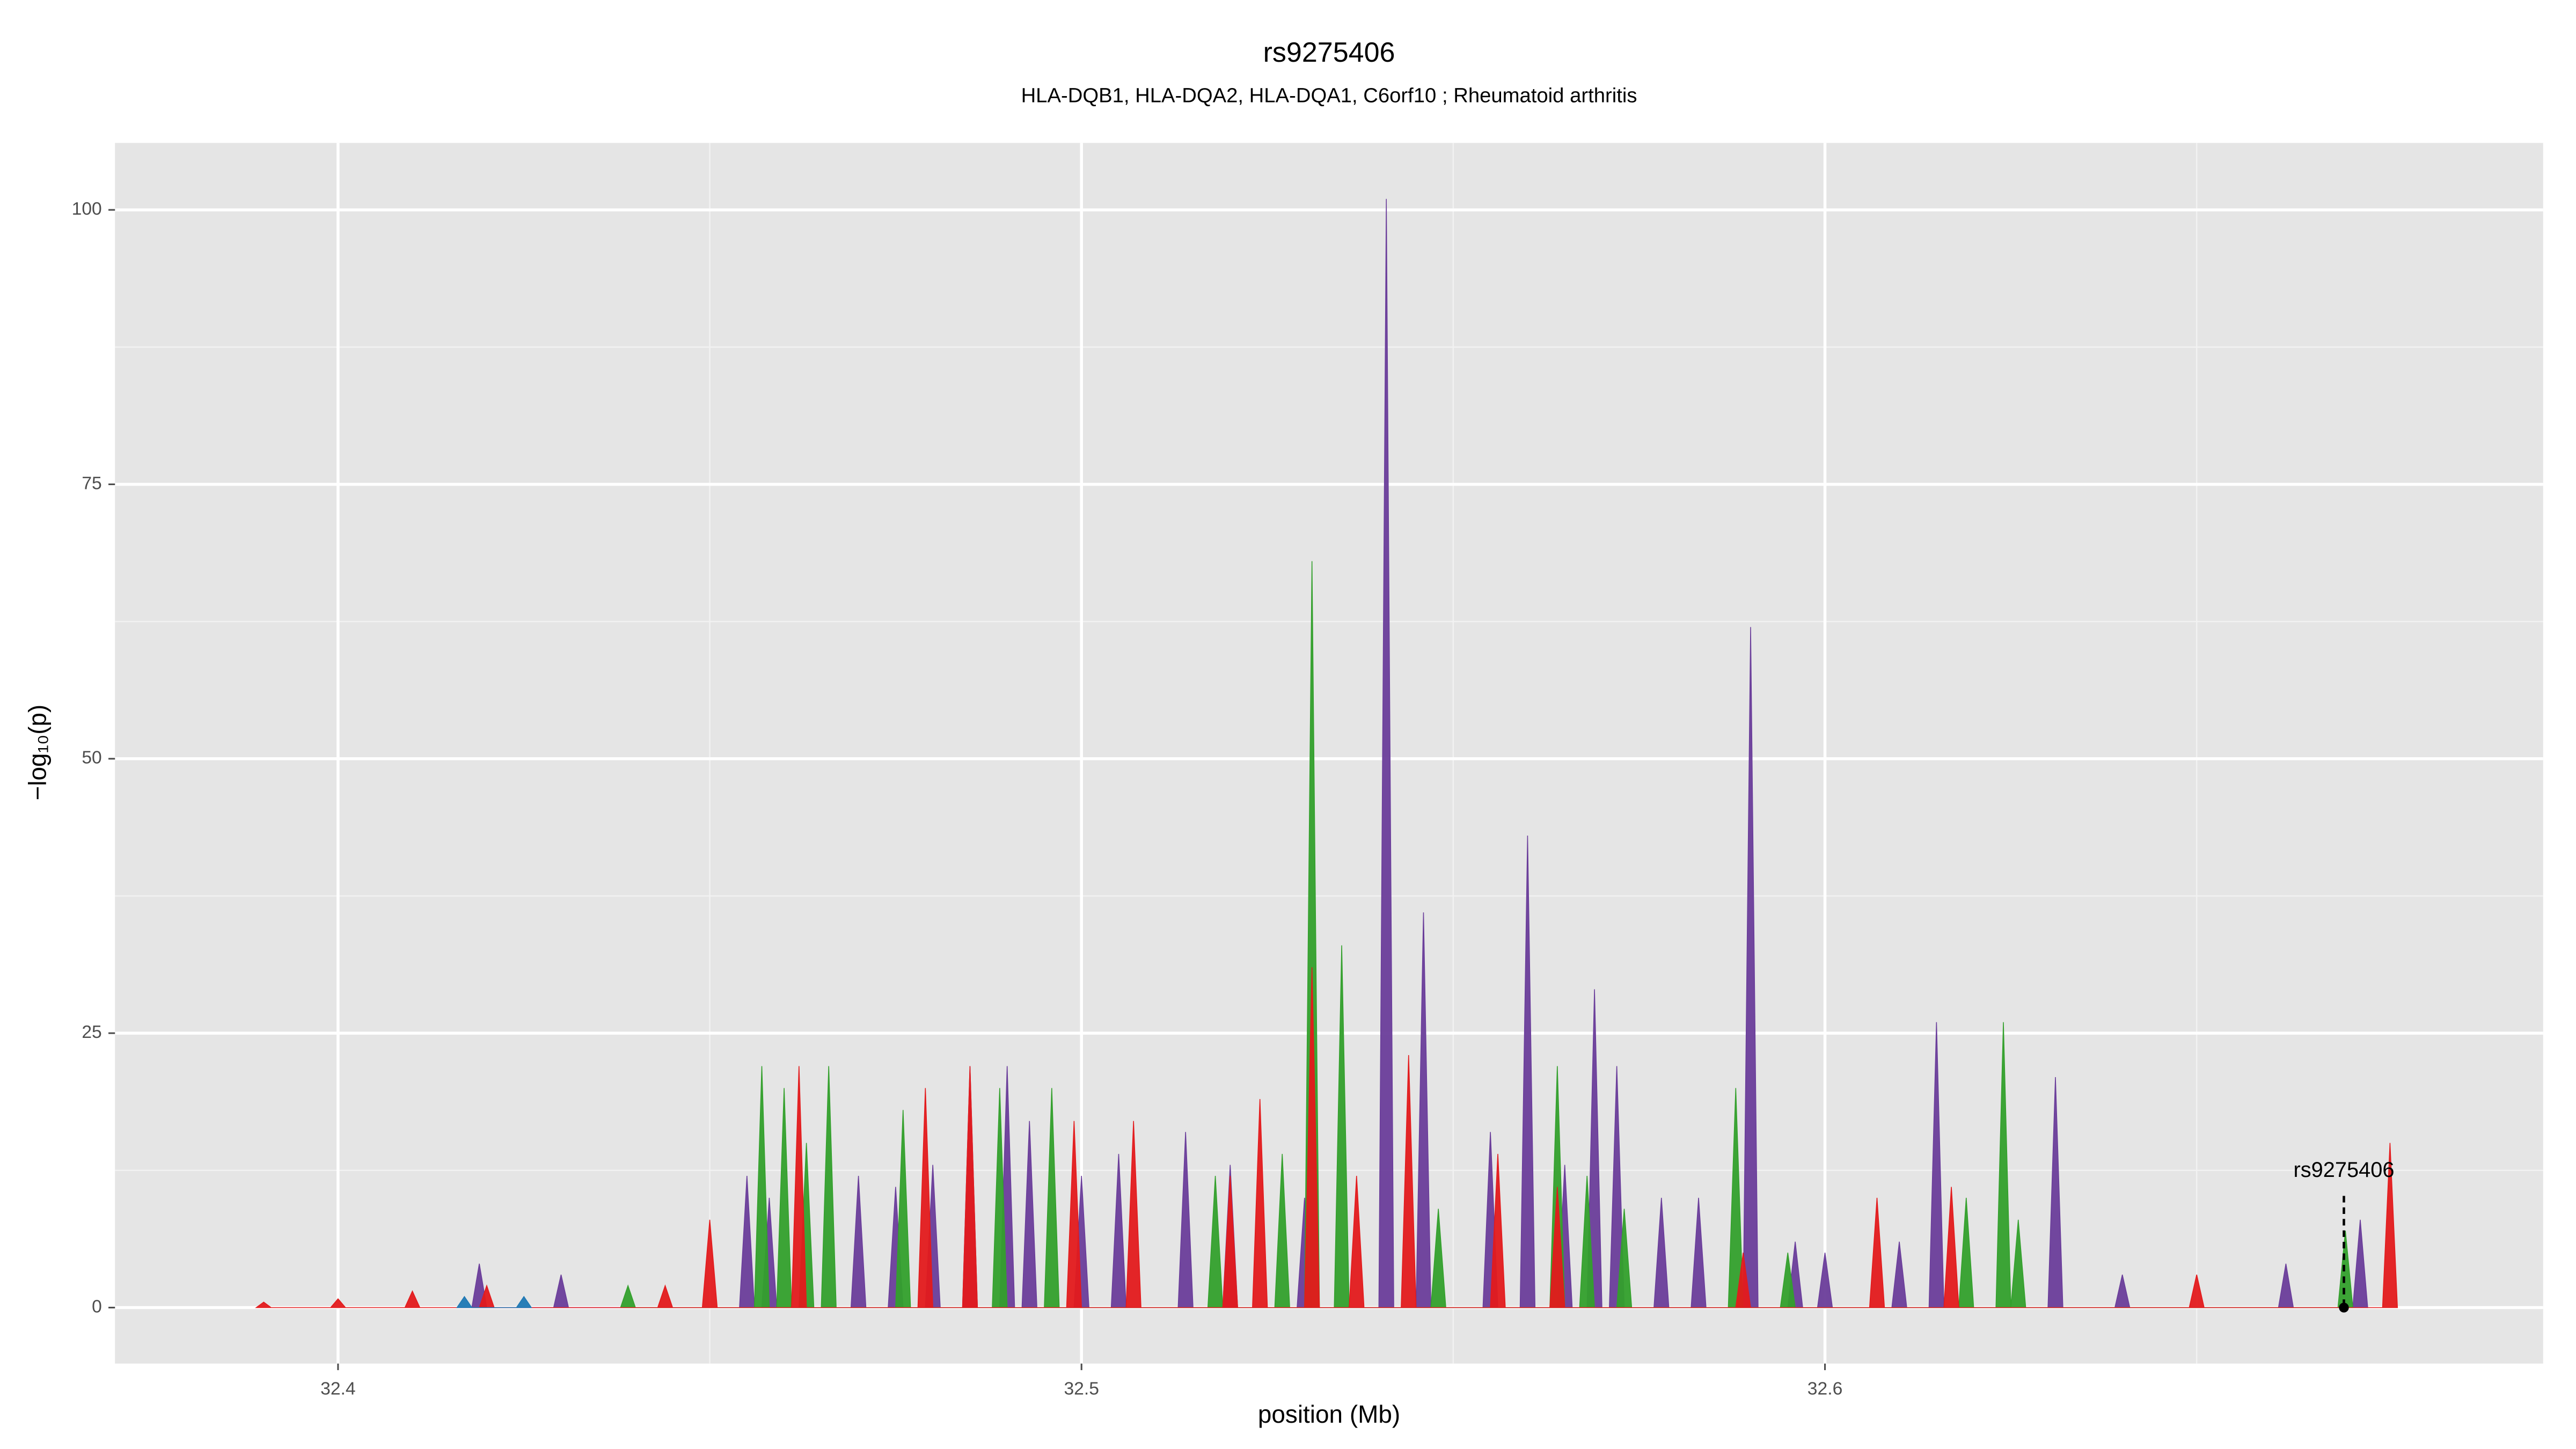 This screenshot has width=2576, height=1449. What do you see at coordinates (91, 483) in the screenshot?
I see `y-tick-label: 75` at bounding box center [91, 483].